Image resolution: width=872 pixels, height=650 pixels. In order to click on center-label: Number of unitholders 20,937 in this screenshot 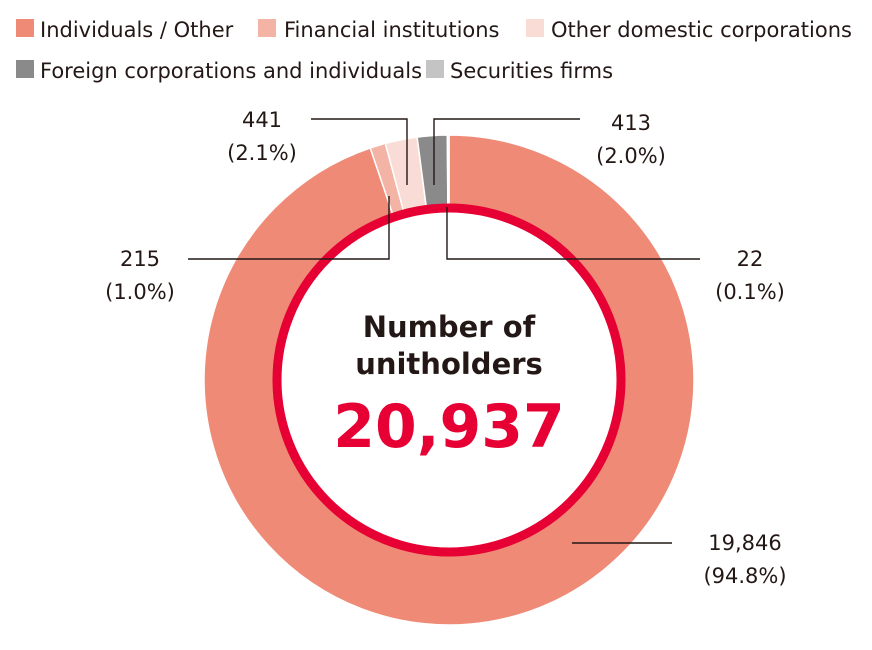, I will do `click(449, 386)`.